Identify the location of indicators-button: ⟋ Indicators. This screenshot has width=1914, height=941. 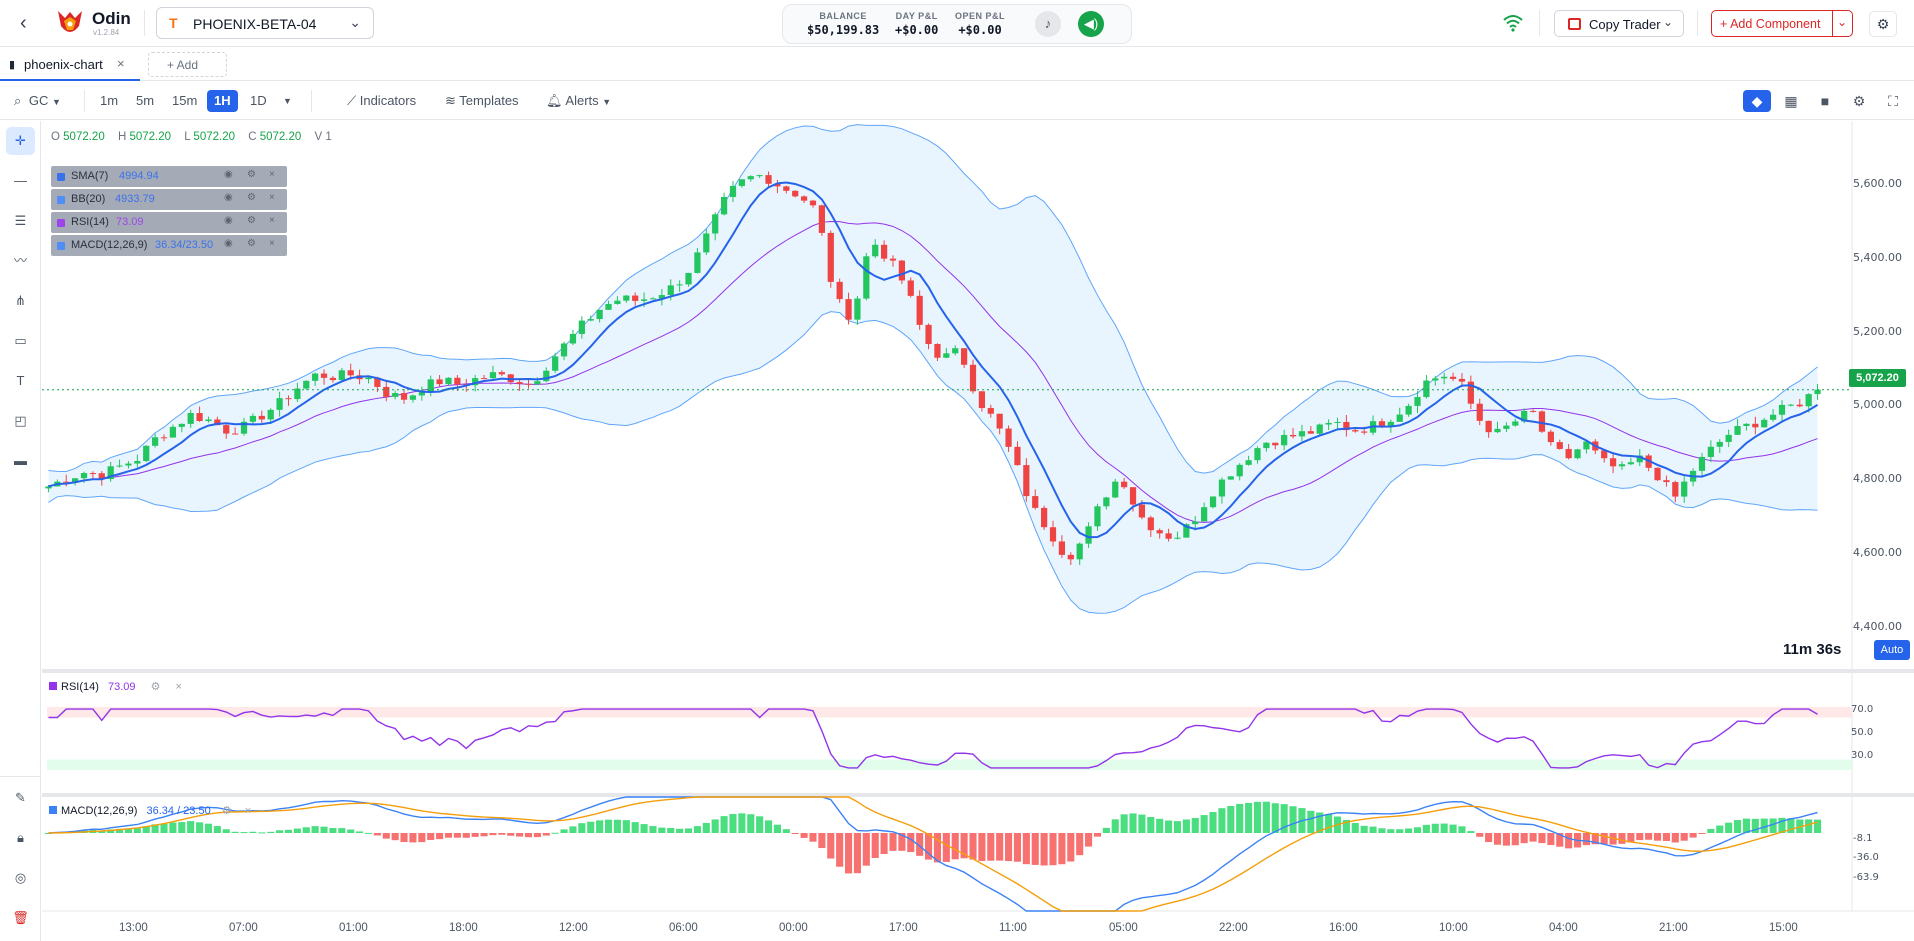
(381, 101).